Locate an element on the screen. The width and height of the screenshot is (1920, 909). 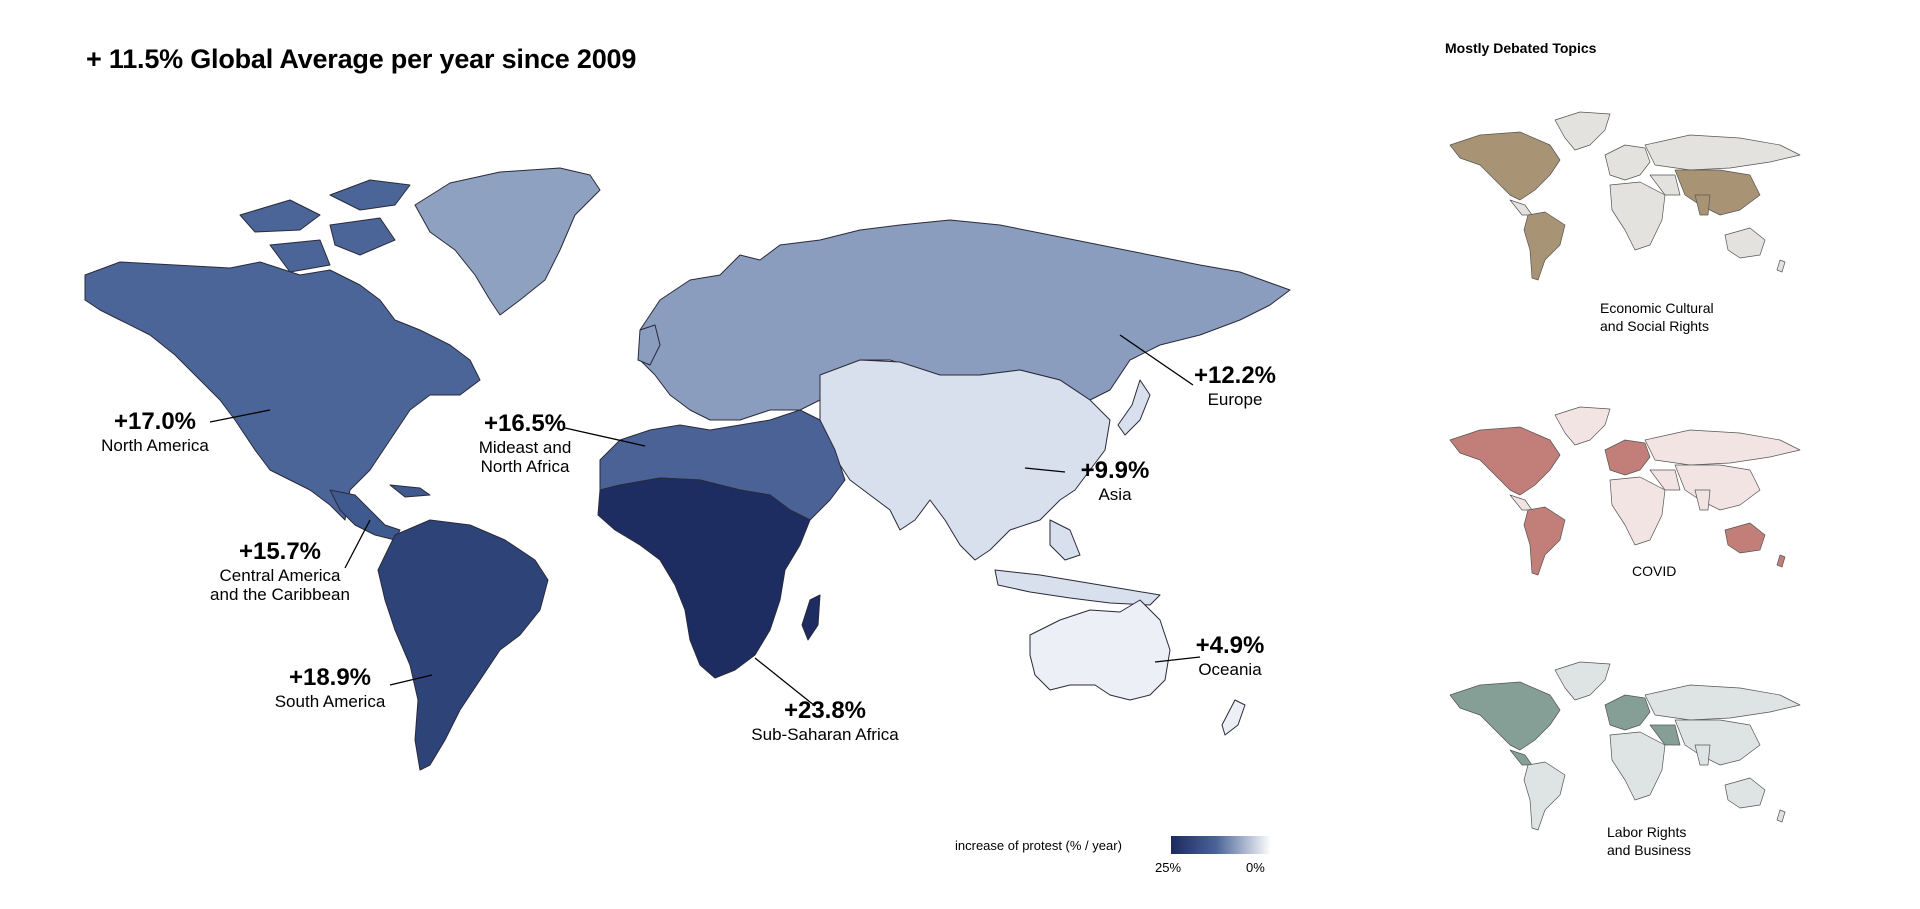
legend-title: increase of protest (% / year) is located at coordinates (1038, 845).